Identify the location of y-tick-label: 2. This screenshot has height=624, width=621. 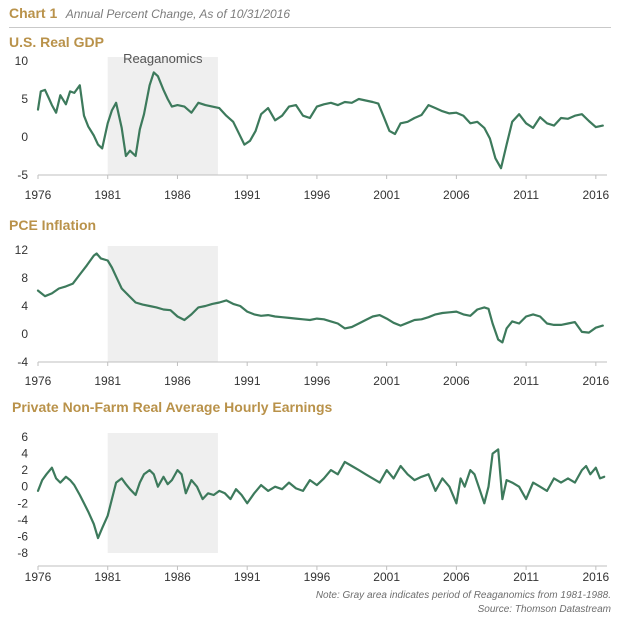
(24, 470).